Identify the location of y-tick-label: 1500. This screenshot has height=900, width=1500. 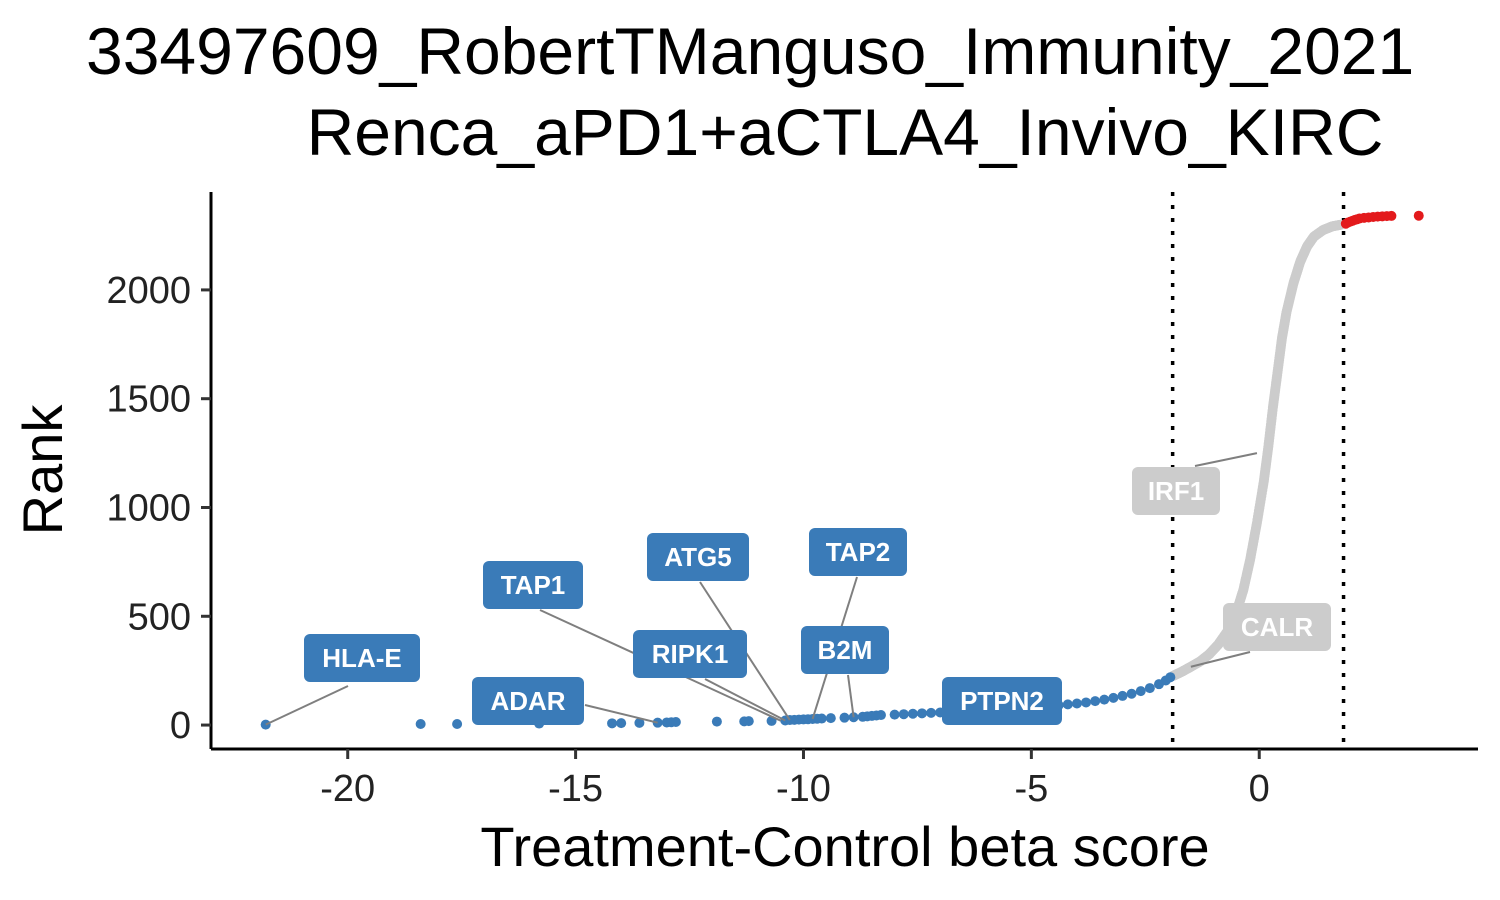
(148, 400).